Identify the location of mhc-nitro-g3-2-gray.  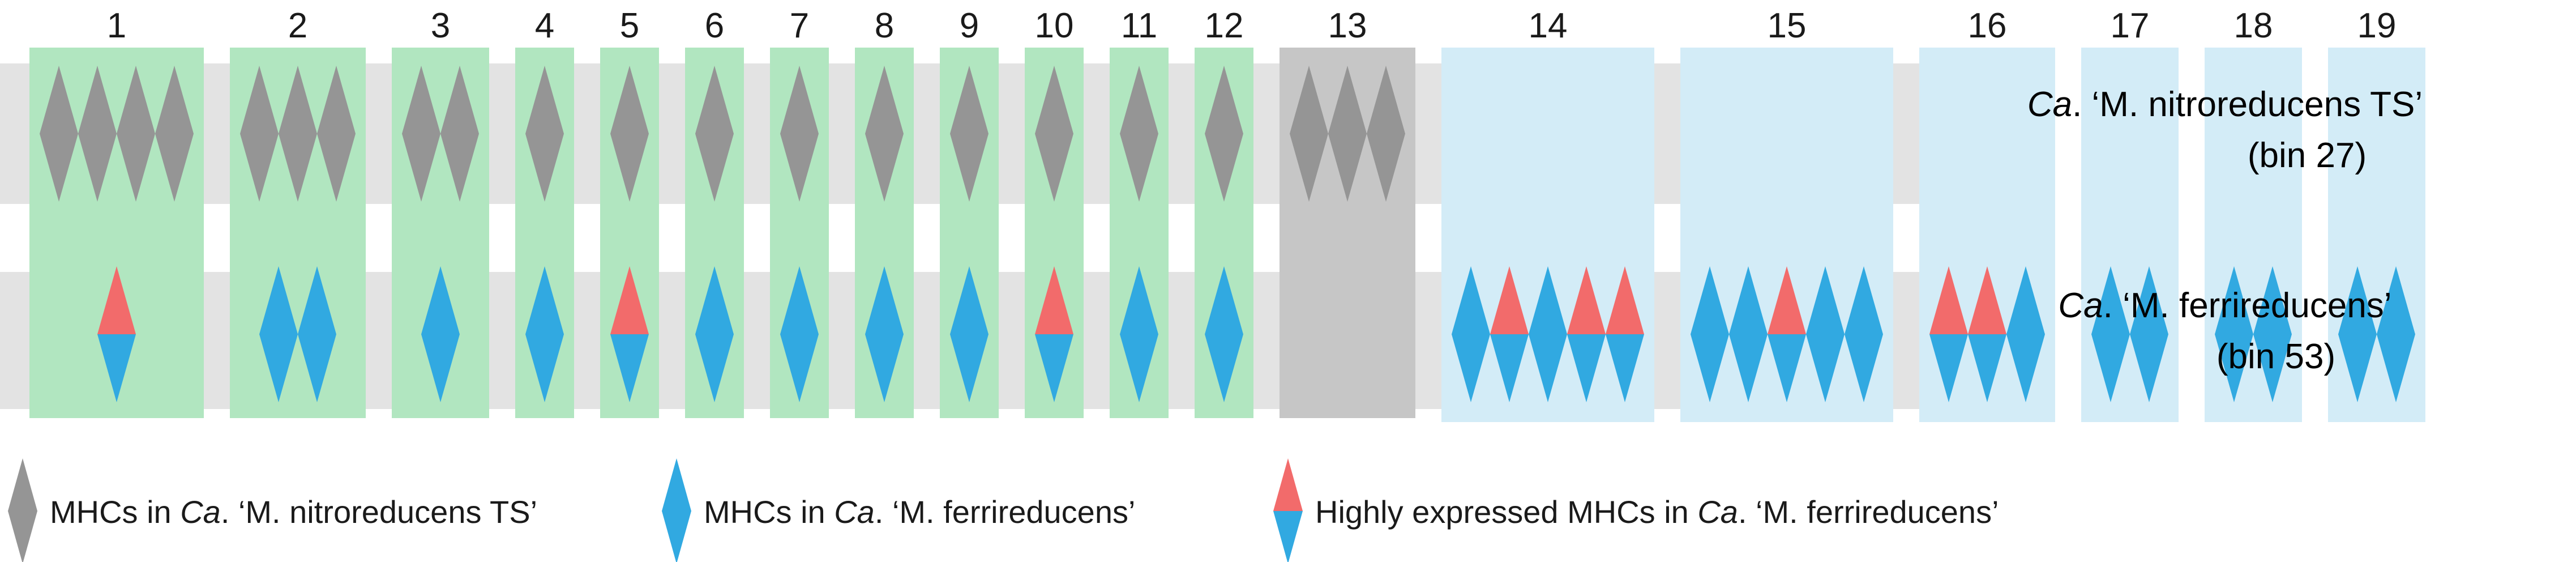
(459, 134).